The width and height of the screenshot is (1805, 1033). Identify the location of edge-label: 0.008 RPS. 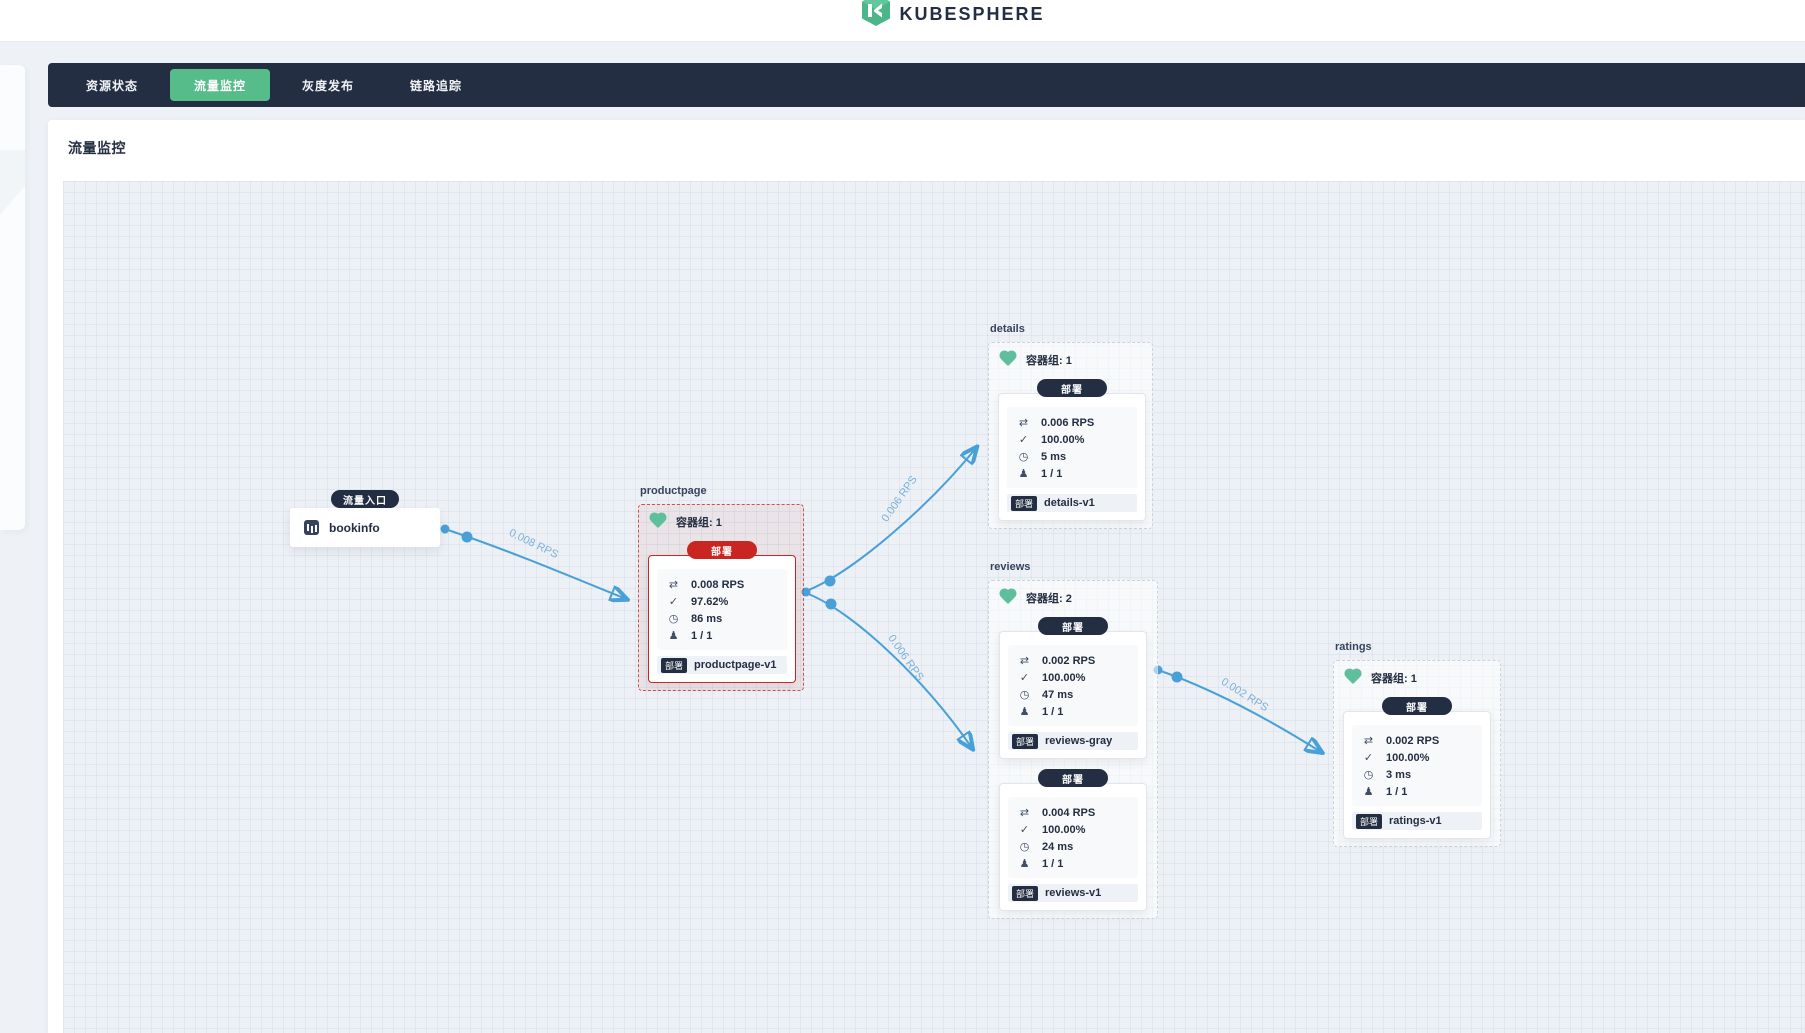
(534, 544).